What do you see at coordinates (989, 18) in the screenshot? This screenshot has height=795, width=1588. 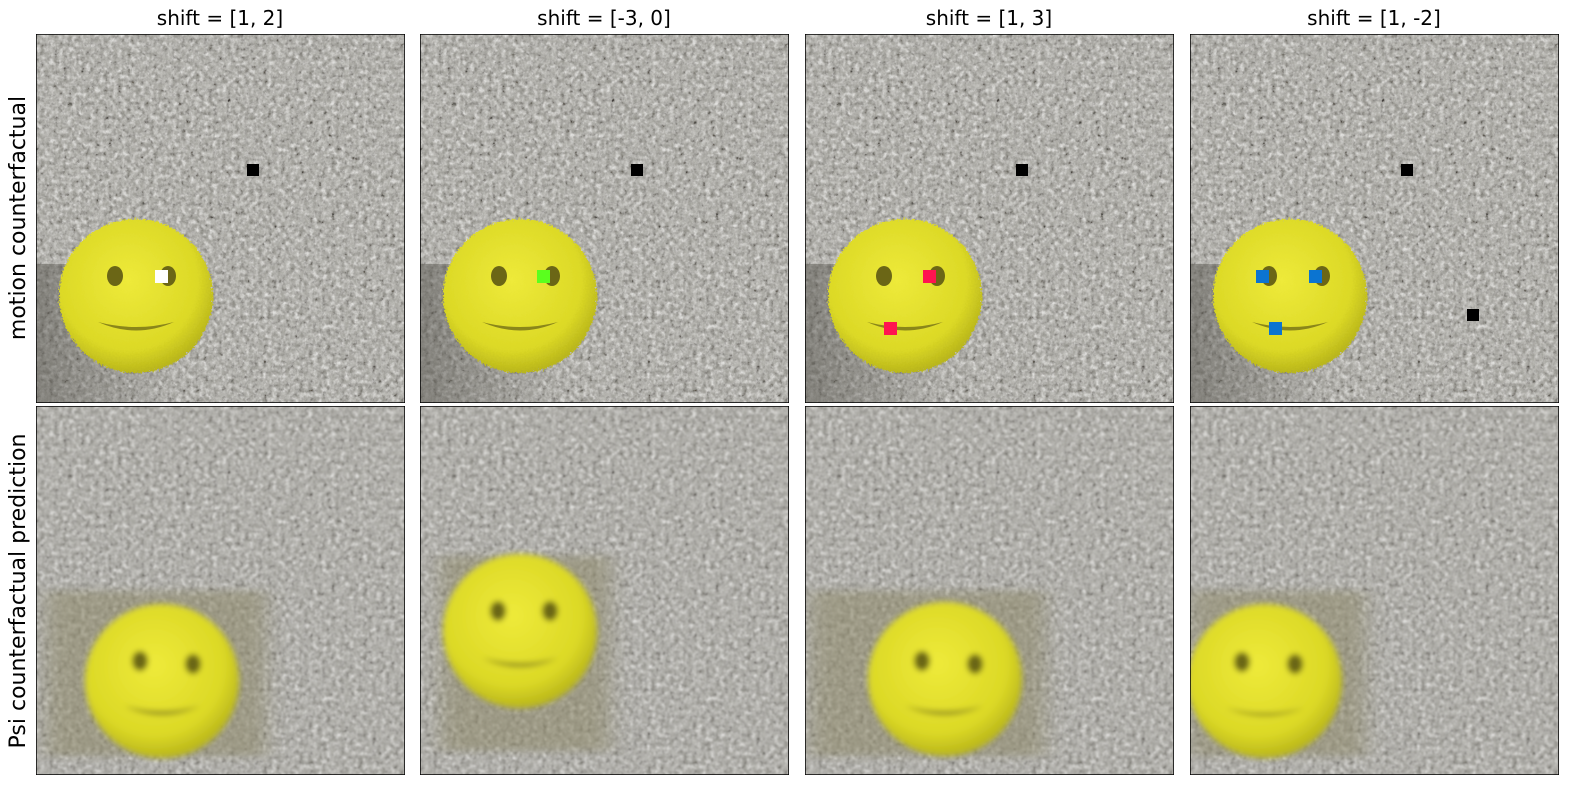 I see `column-title-3: shift = [1, 3]` at bounding box center [989, 18].